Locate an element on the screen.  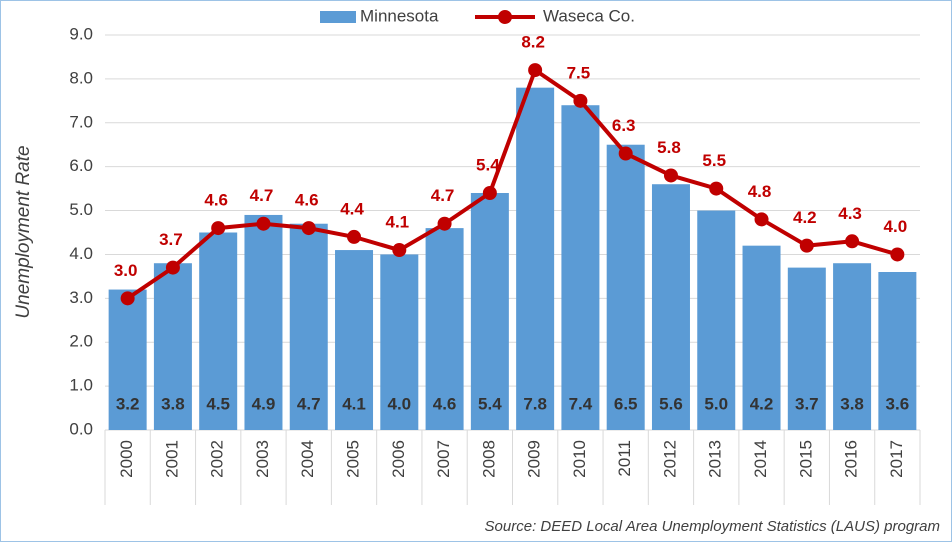
line-value-label: 4.8 is located at coordinates (760, 191).